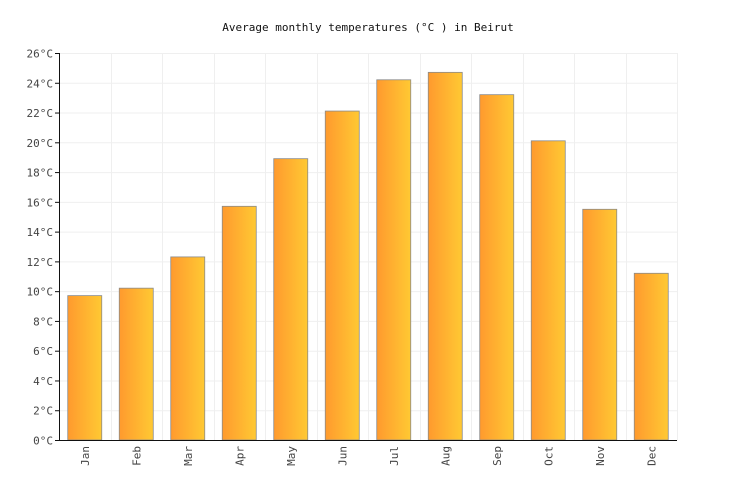 Image resolution: width=736 pixels, height=500 pixels. Describe the element at coordinates (600, 456) in the screenshot. I see `x-tick-label: Nov` at that location.